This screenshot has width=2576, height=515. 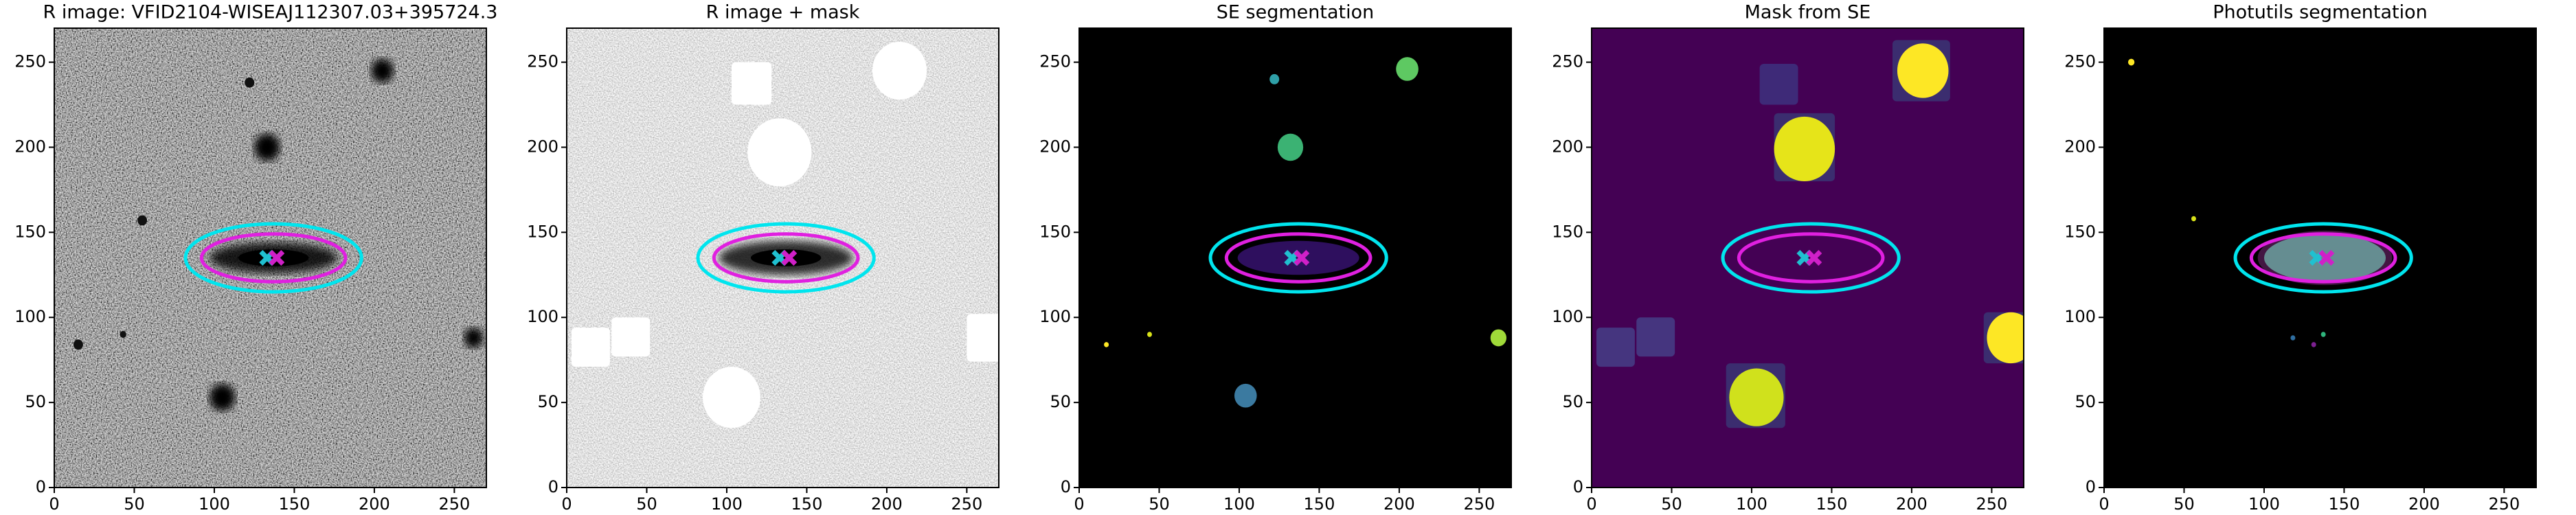 What do you see at coordinates (783, 12) in the screenshot?
I see `panel-title: R image + mask` at bounding box center [783, 12].